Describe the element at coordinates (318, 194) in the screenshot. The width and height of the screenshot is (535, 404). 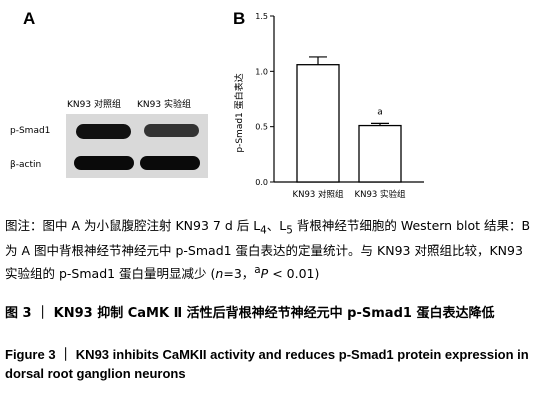
I see `x-tick-label: KN93 对照组` at that location.